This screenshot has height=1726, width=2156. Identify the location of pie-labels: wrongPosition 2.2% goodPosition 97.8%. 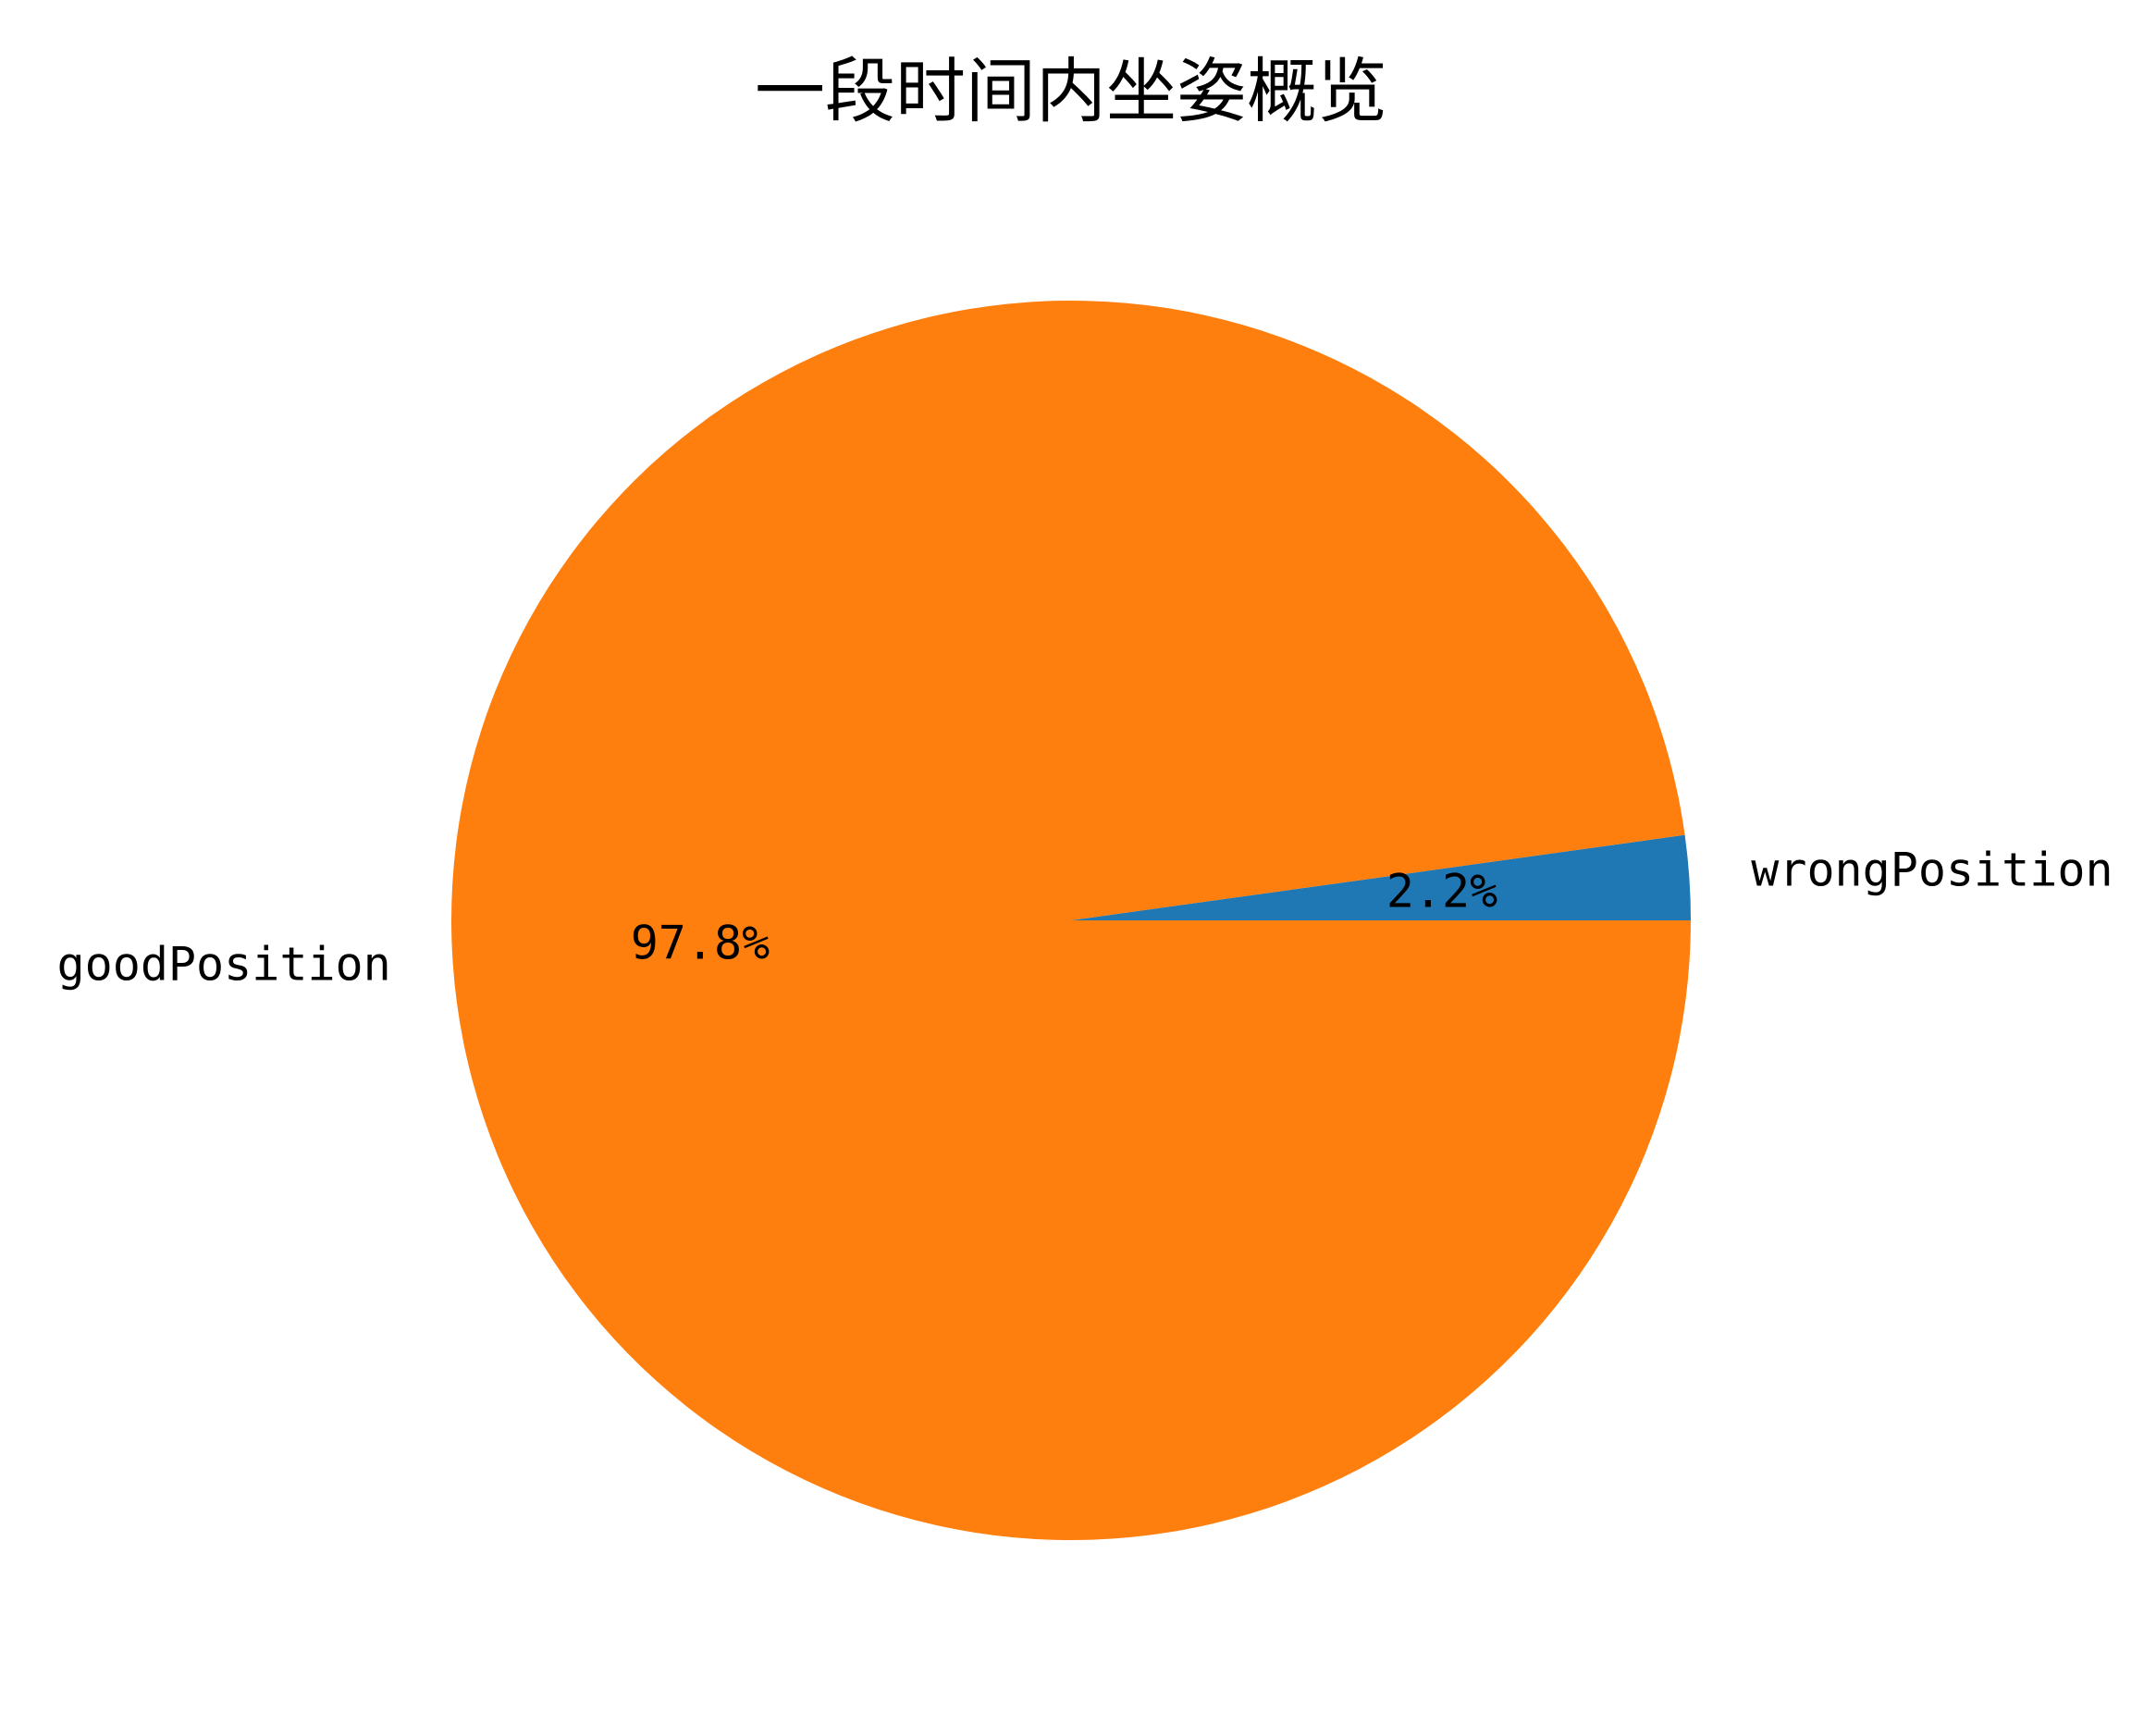
(1085, 918).